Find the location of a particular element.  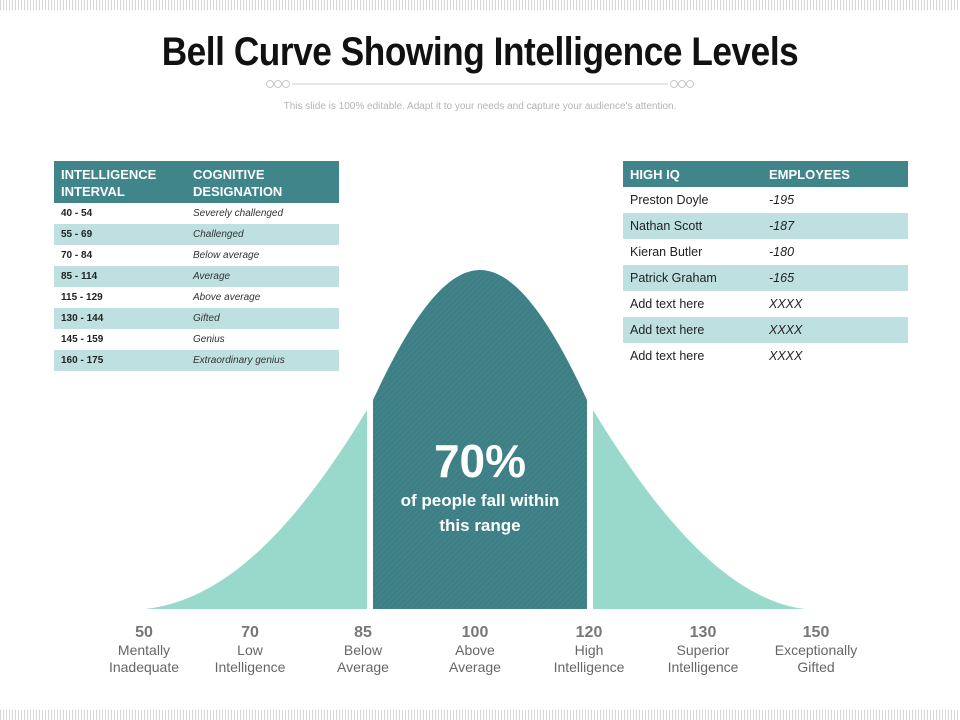

header-high-iq: HIGH IQ is located at coordinates (692, 174).